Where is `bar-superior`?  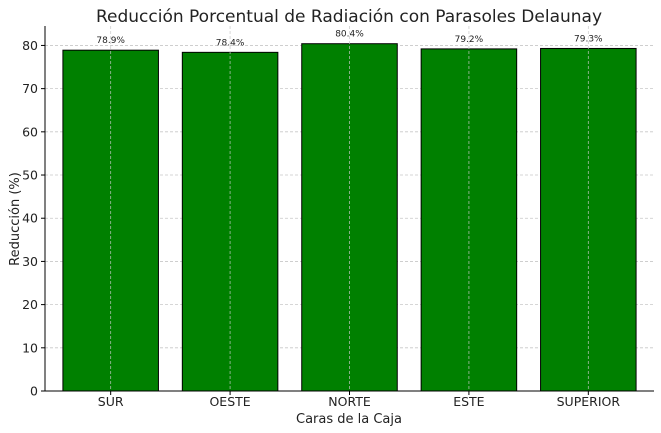
bar-superior is located at coordinates (588, 219).